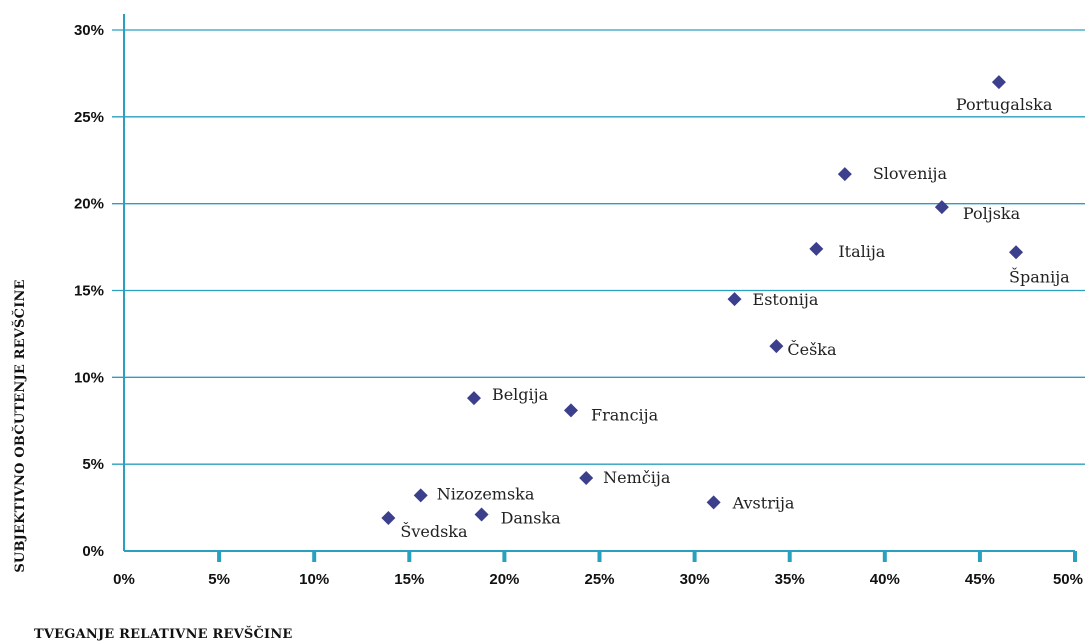 The height and width of the screenshot is (644, 1087). Describe the element at coordinates (124, 579) in the screenshot. I see `x-tick-label: 0%` at that location.